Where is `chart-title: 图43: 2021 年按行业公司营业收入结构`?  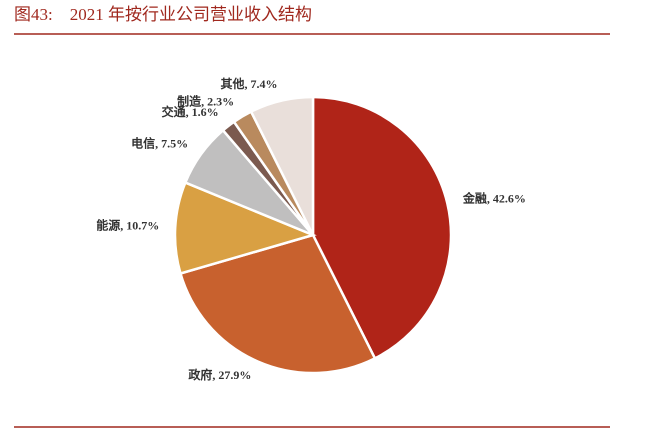
chart-title: 图43: 2021 年按行业公司营业收入结构 is located at coordinates (163, 14).